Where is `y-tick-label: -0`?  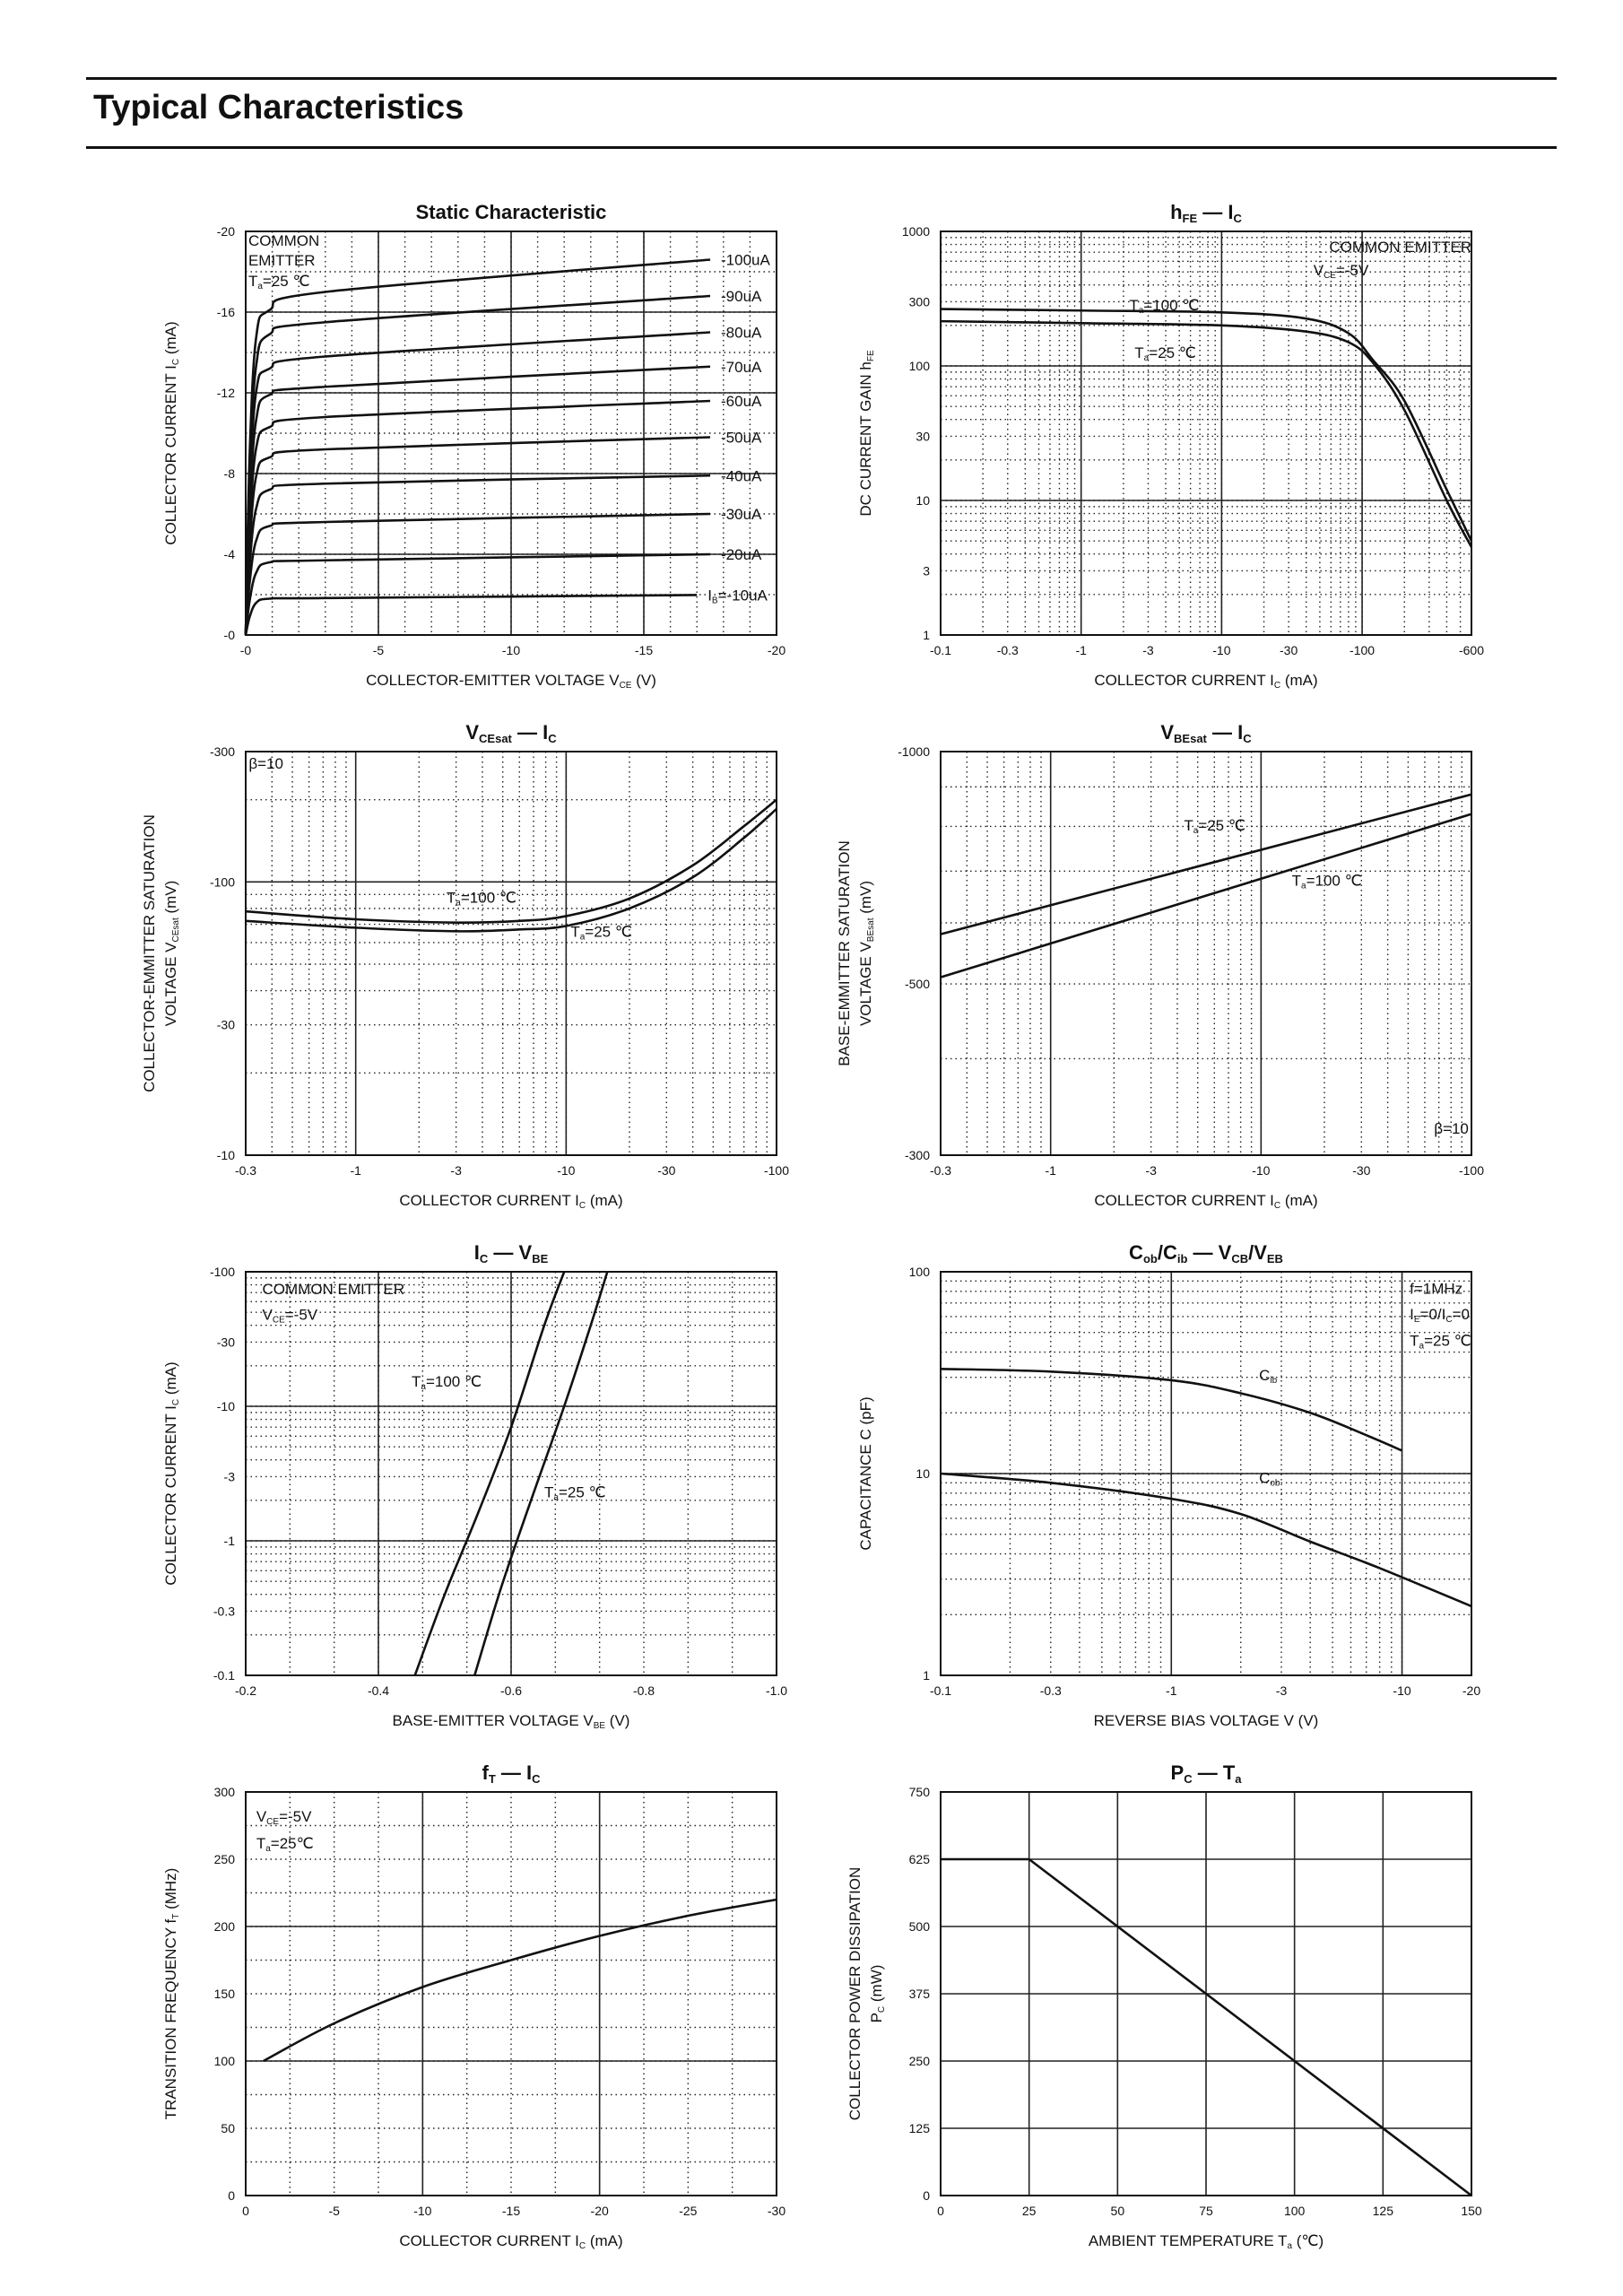
y-tick-label: -0 is located at coordinates (230, 635).